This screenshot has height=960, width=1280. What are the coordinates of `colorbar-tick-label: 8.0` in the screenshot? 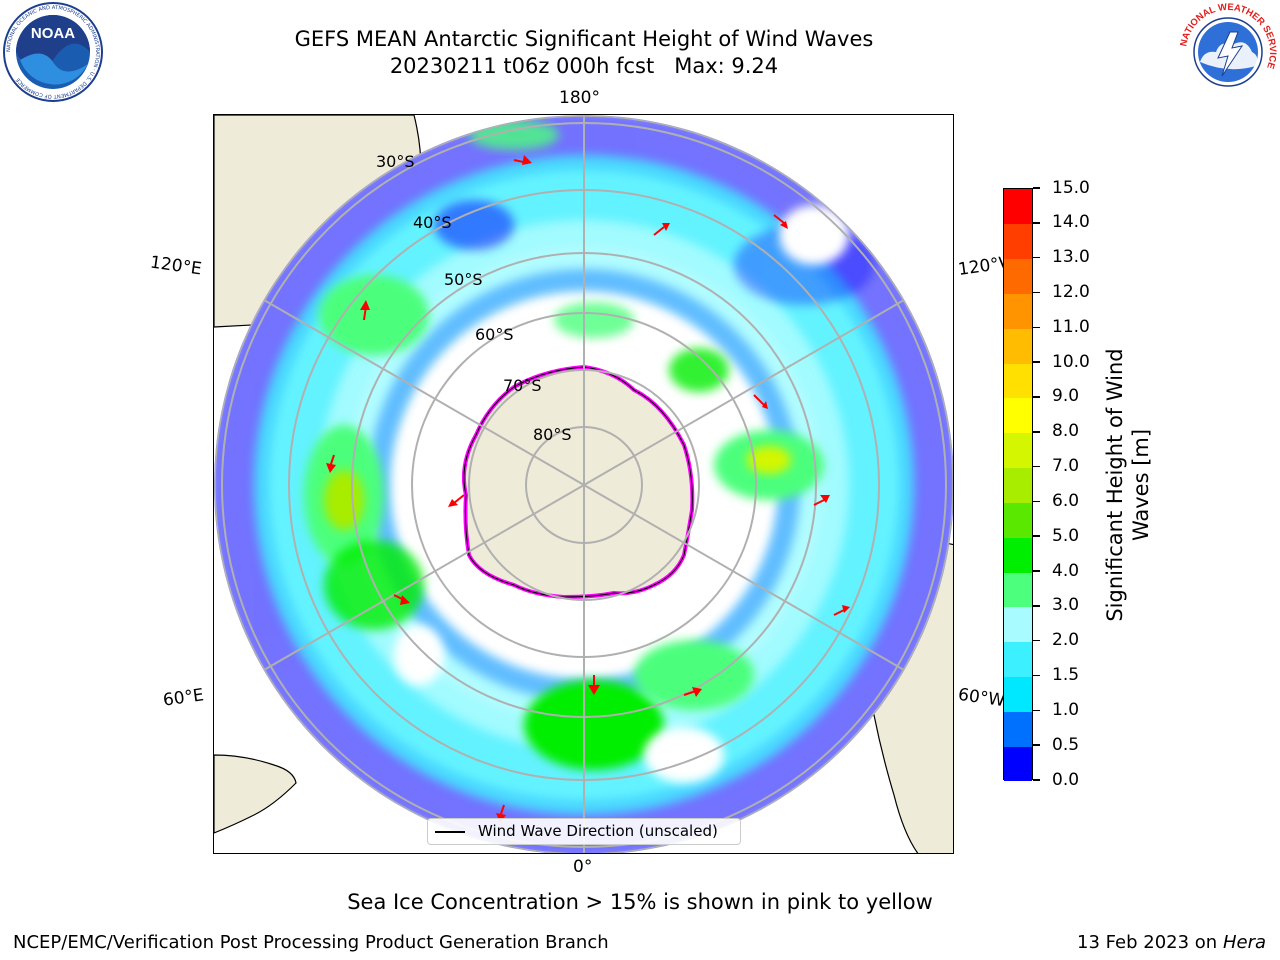 It's located at (1066, 431).